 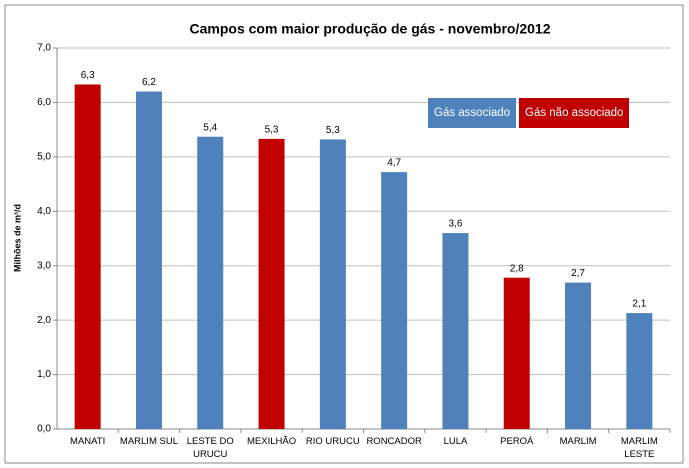 What do you see at coordinates (574, 113) in the screenshot?
I see `legend-entry: Gás não associado` at bounding box center [574, 113].